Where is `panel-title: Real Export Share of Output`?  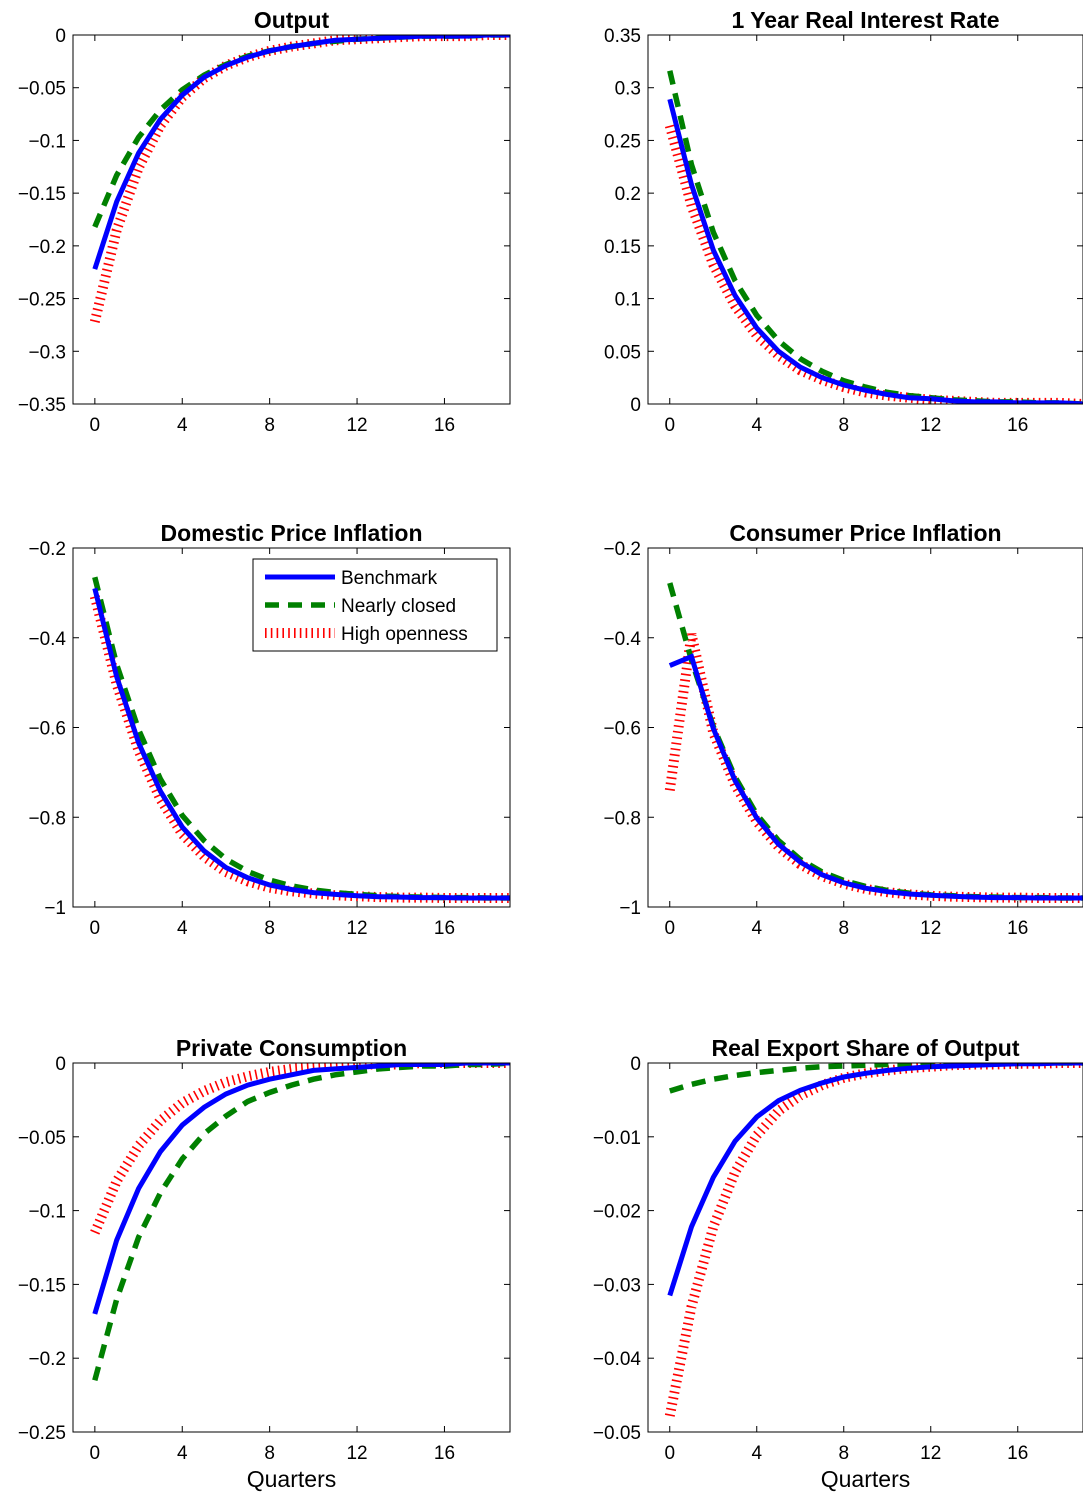 panel-title: Real Export Share of Output is located at coordinates (866, 1048).